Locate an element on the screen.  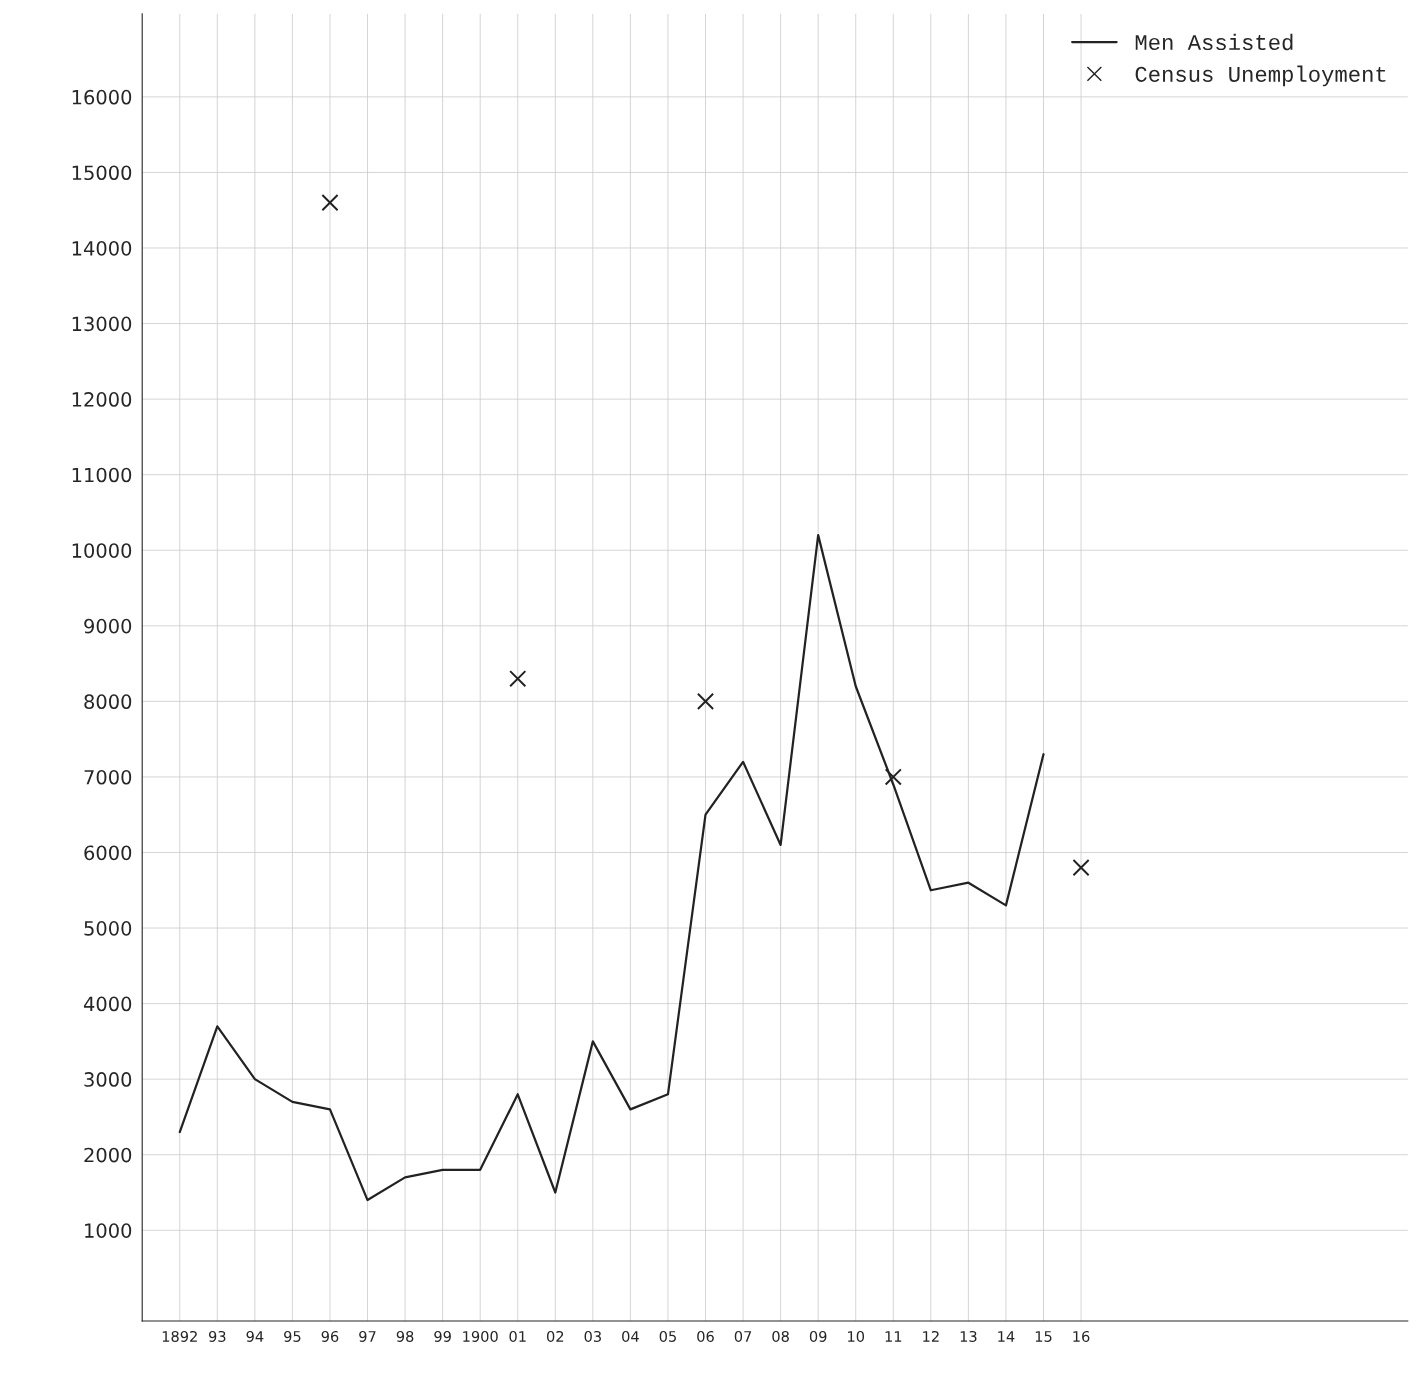
x-tick-label: 15 is located at coordinates (1043, 1336).